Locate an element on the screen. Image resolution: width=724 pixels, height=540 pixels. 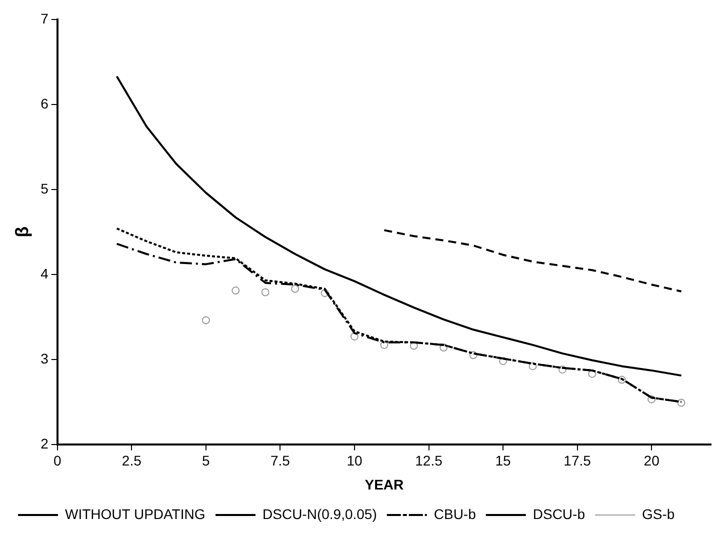
x-tick-label: 0 is located at coordinates (57, 460).